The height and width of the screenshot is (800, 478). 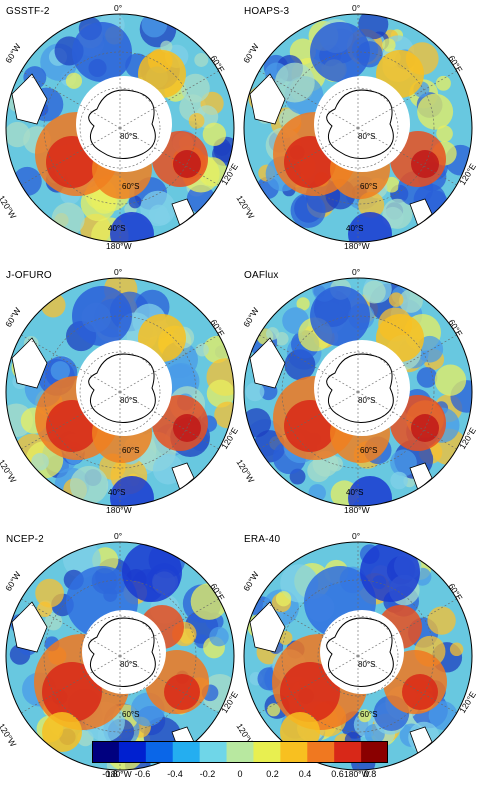 I want to click on colorbar, so click(x=240, y=752).